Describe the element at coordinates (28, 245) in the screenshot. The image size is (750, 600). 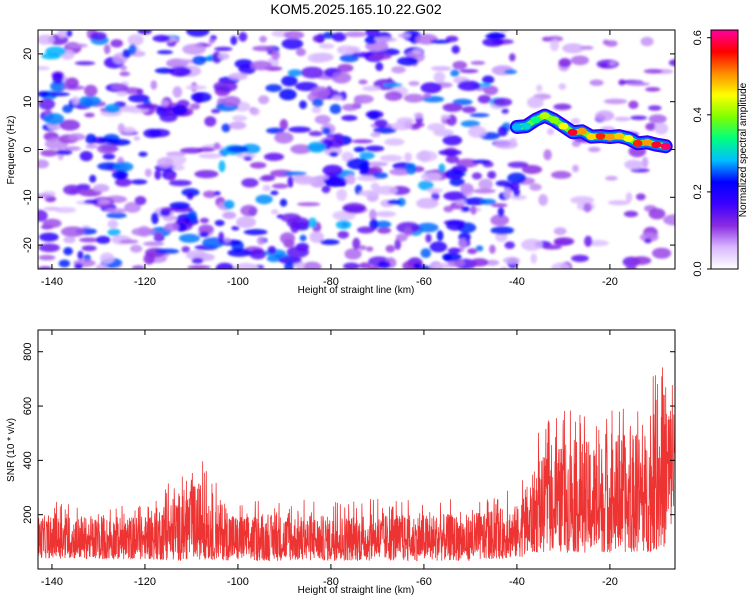
I see `y-tick-label: -20` at that location.